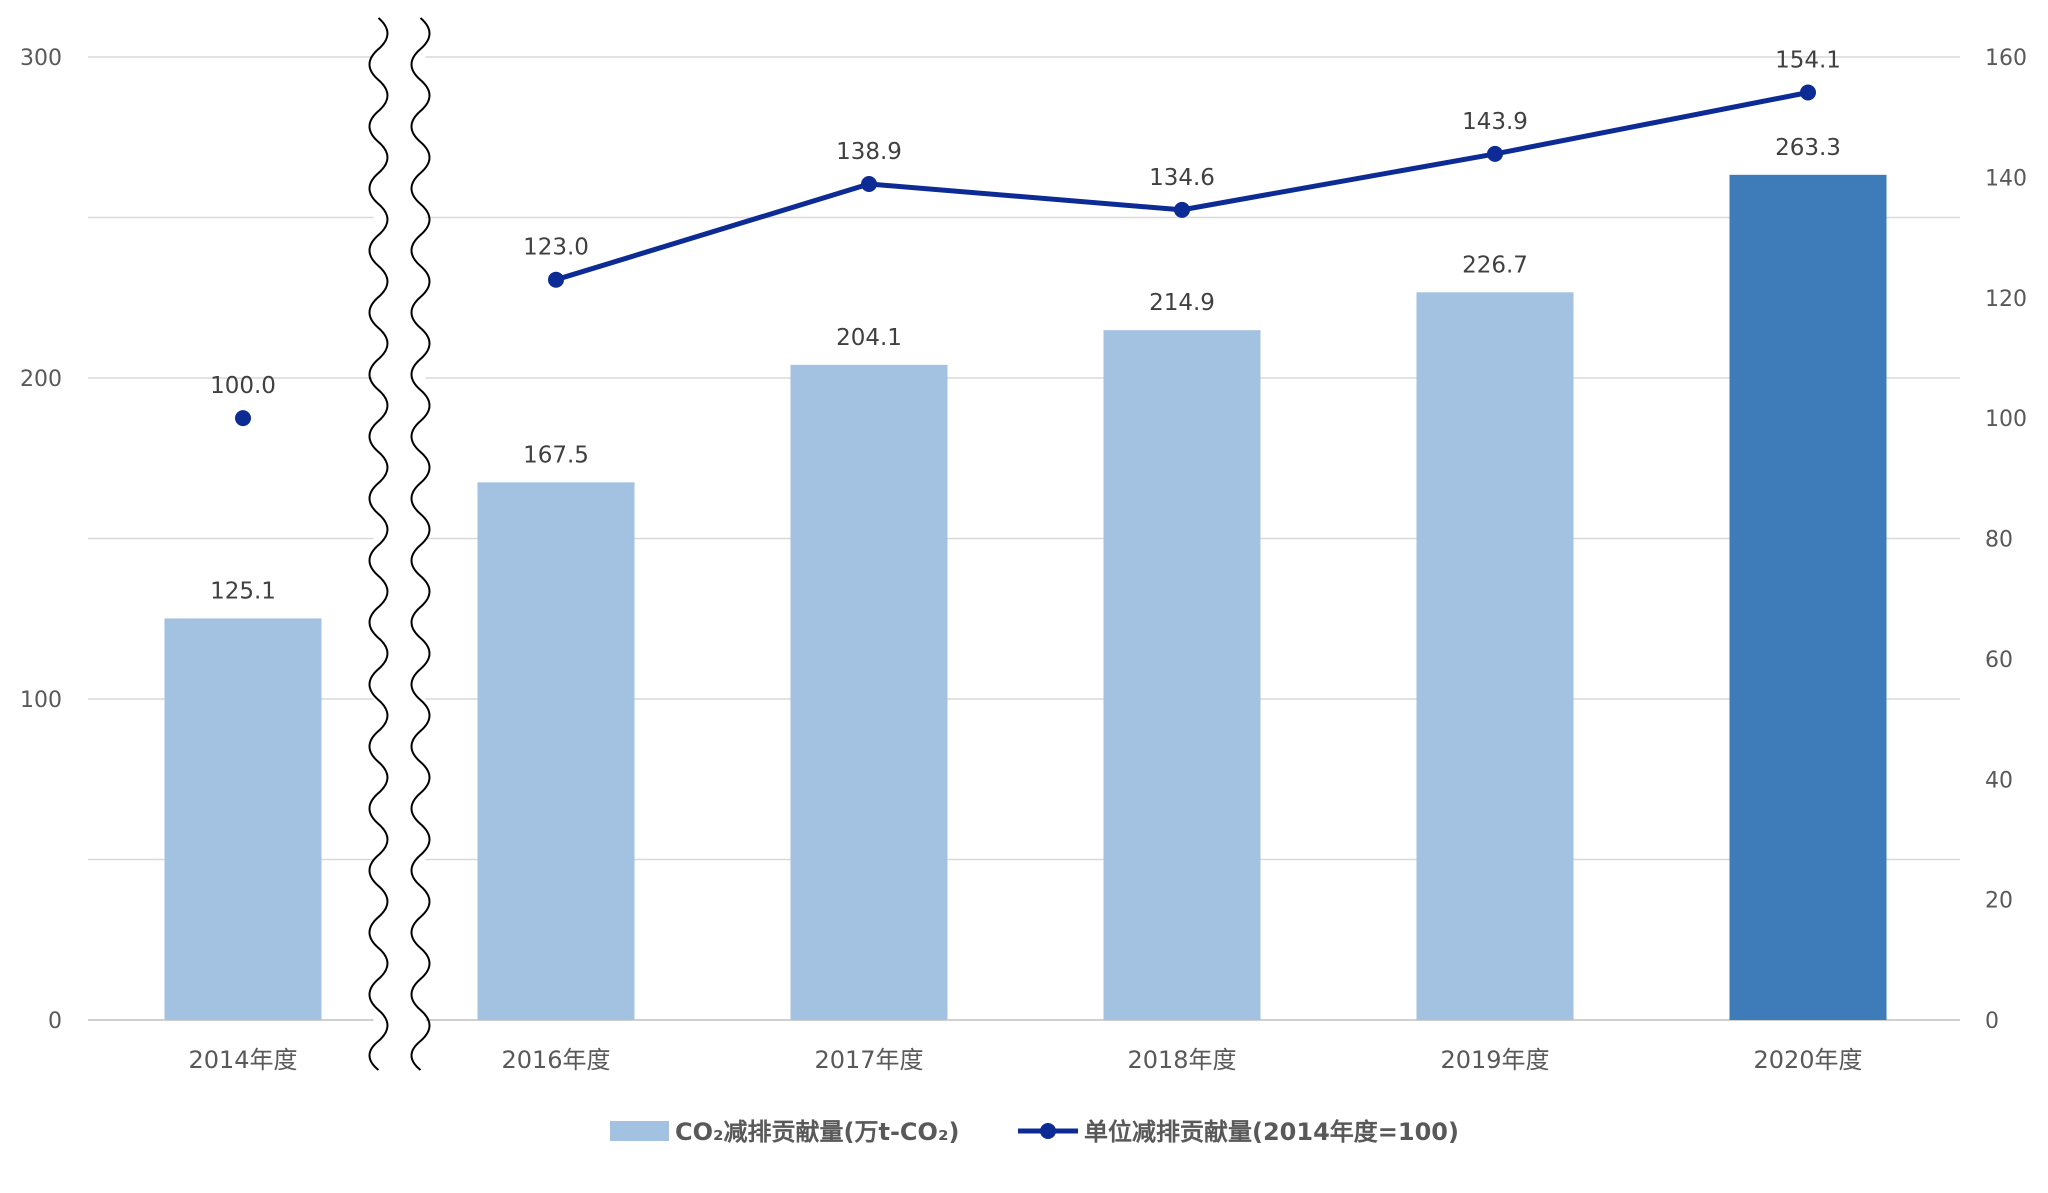 This screenshot has height=1193, width=2048. What do you see at coordinates (1025, 1060) in the screenshot?
I see `x-axis-category-labels: 2014年度 2016年度 2017年度 2018年度 2019年度 2020年度` at bounding box center [1025, 1060].